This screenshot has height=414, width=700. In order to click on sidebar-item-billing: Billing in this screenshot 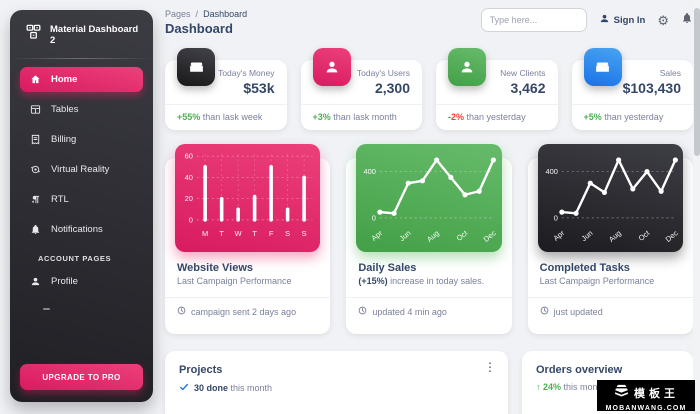, I will do `click(81, 139)`.